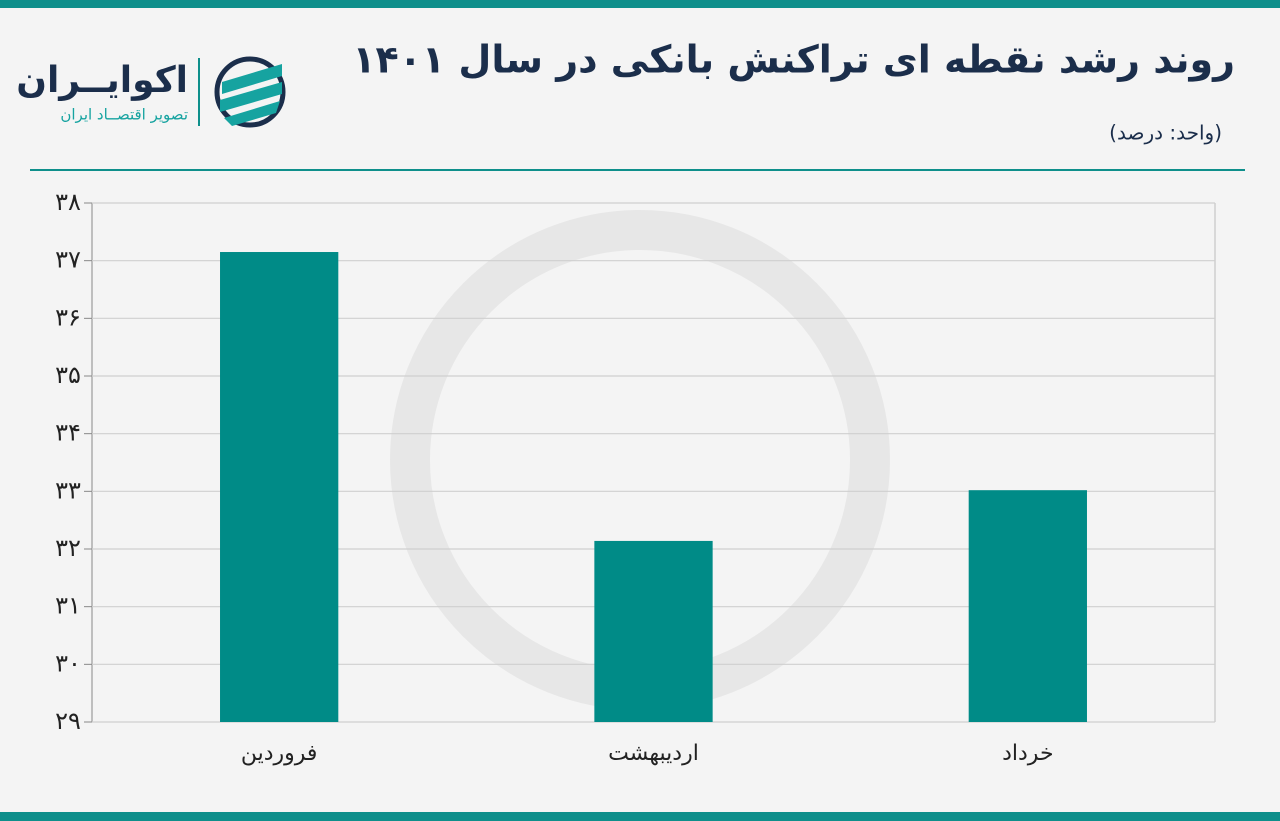 This screenshot has width=1280, height=821. Describe the element at coordinates (124, 115) in the screenshot. I see `logo-tagline: تصویر اقتصــاد ایران` at that location.